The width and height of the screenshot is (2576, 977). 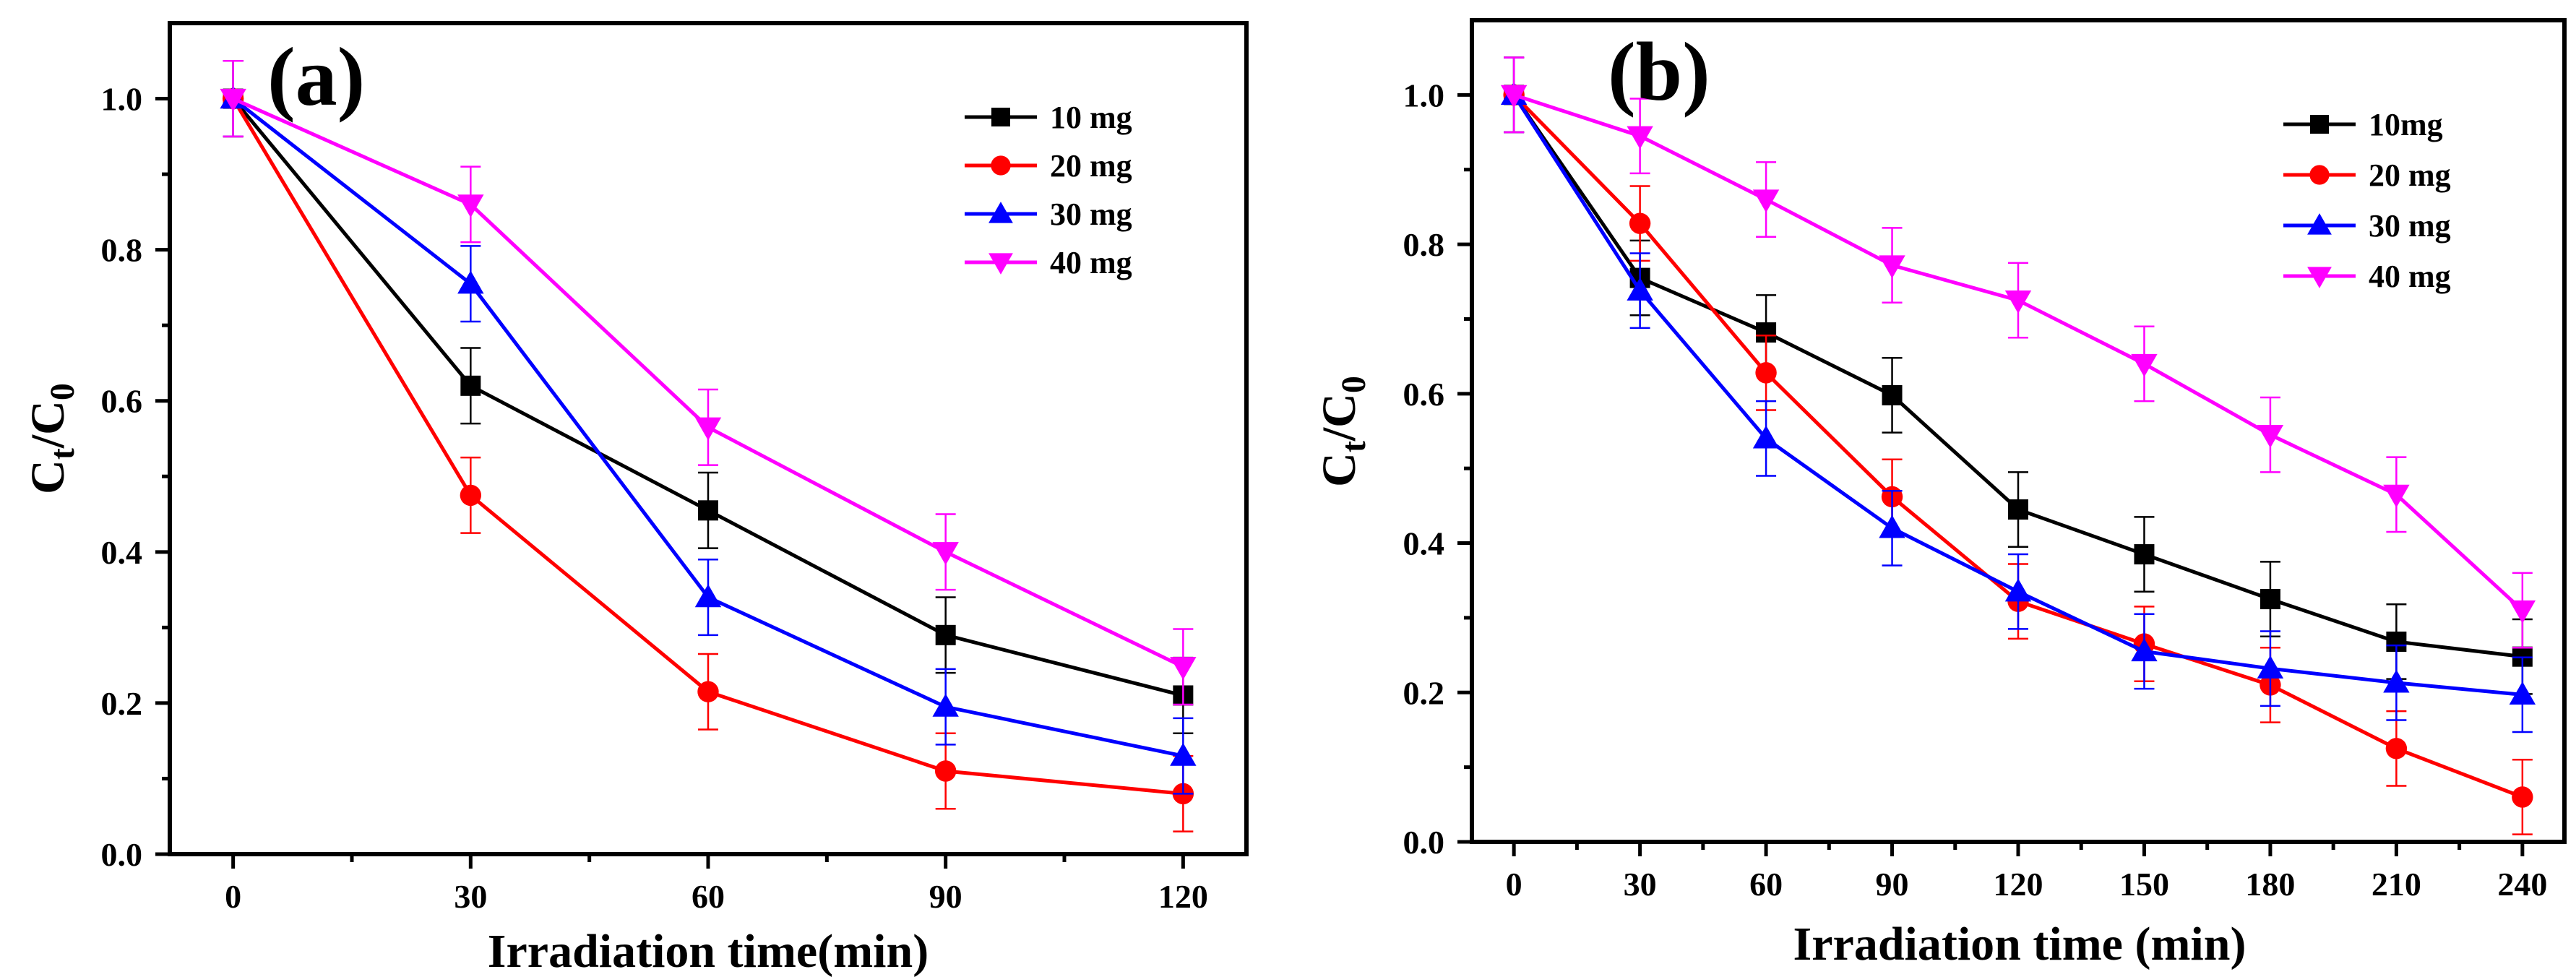 I want to click on x-tick-label: 240, so click(x=2522, y=884).